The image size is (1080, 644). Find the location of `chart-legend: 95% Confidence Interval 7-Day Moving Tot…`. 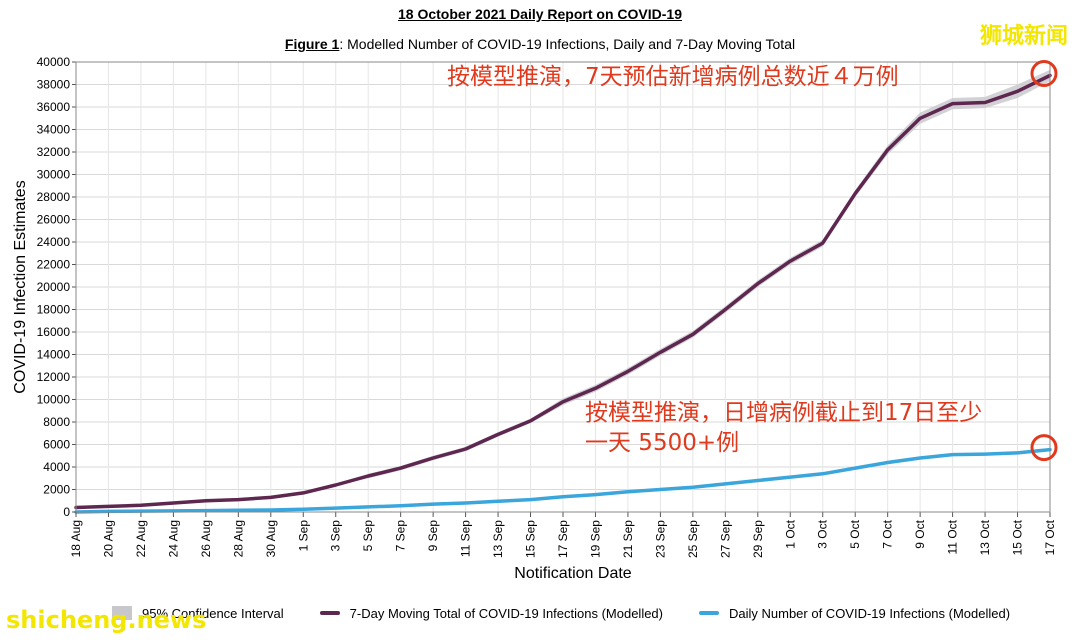

chart-legend: 95% Confidence Interval 7-Day Moving Tot… is located at coordinates (582, 613).